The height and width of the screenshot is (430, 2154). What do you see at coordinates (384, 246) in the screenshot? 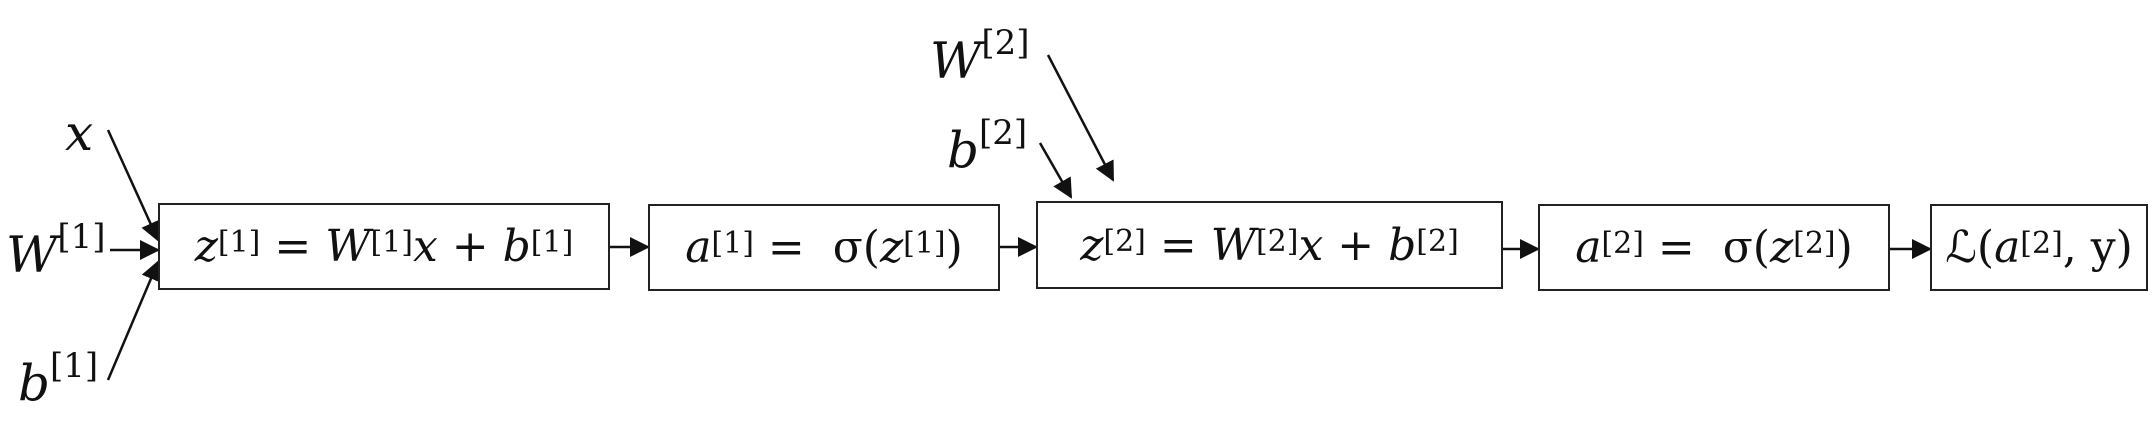
I see `node-z1: z [1] = W [1] x + b [1]` at bounding box center [384, 246].